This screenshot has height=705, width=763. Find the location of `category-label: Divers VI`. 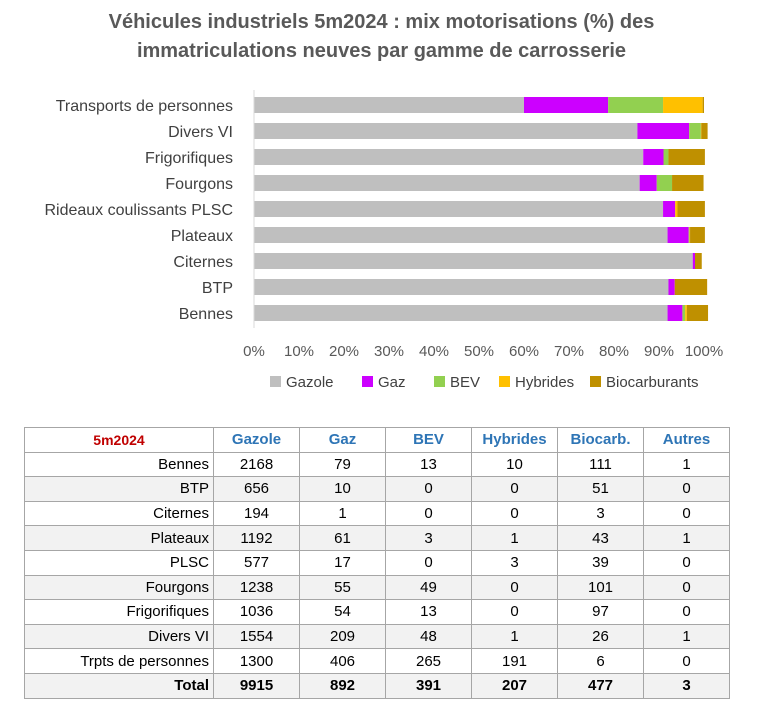

category-label: Divers VI is located at coordinates (200, 132).